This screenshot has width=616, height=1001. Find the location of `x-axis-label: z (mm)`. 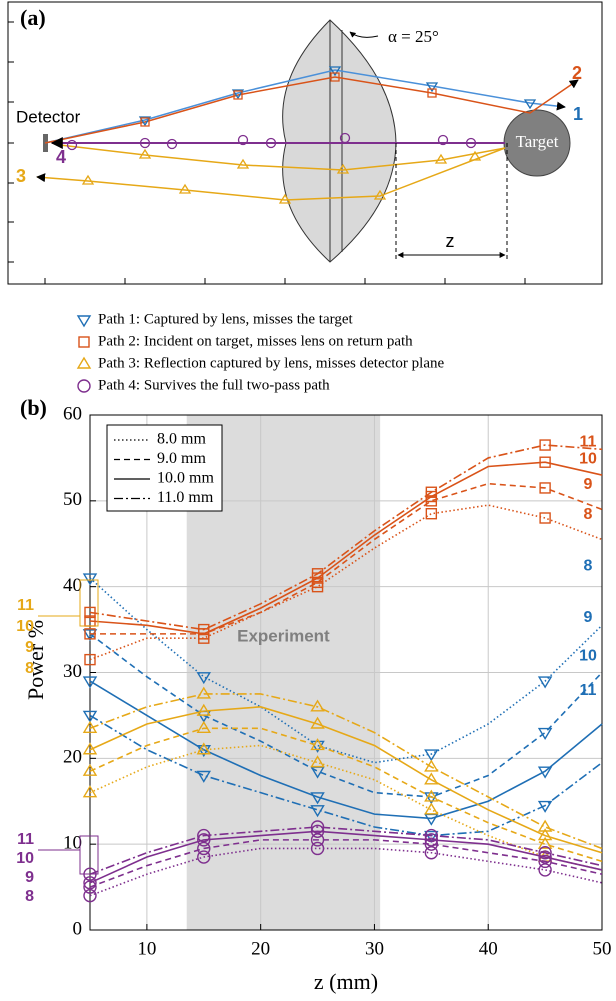

x-axis-label: z (mm) is located at coordinates (346, 981).